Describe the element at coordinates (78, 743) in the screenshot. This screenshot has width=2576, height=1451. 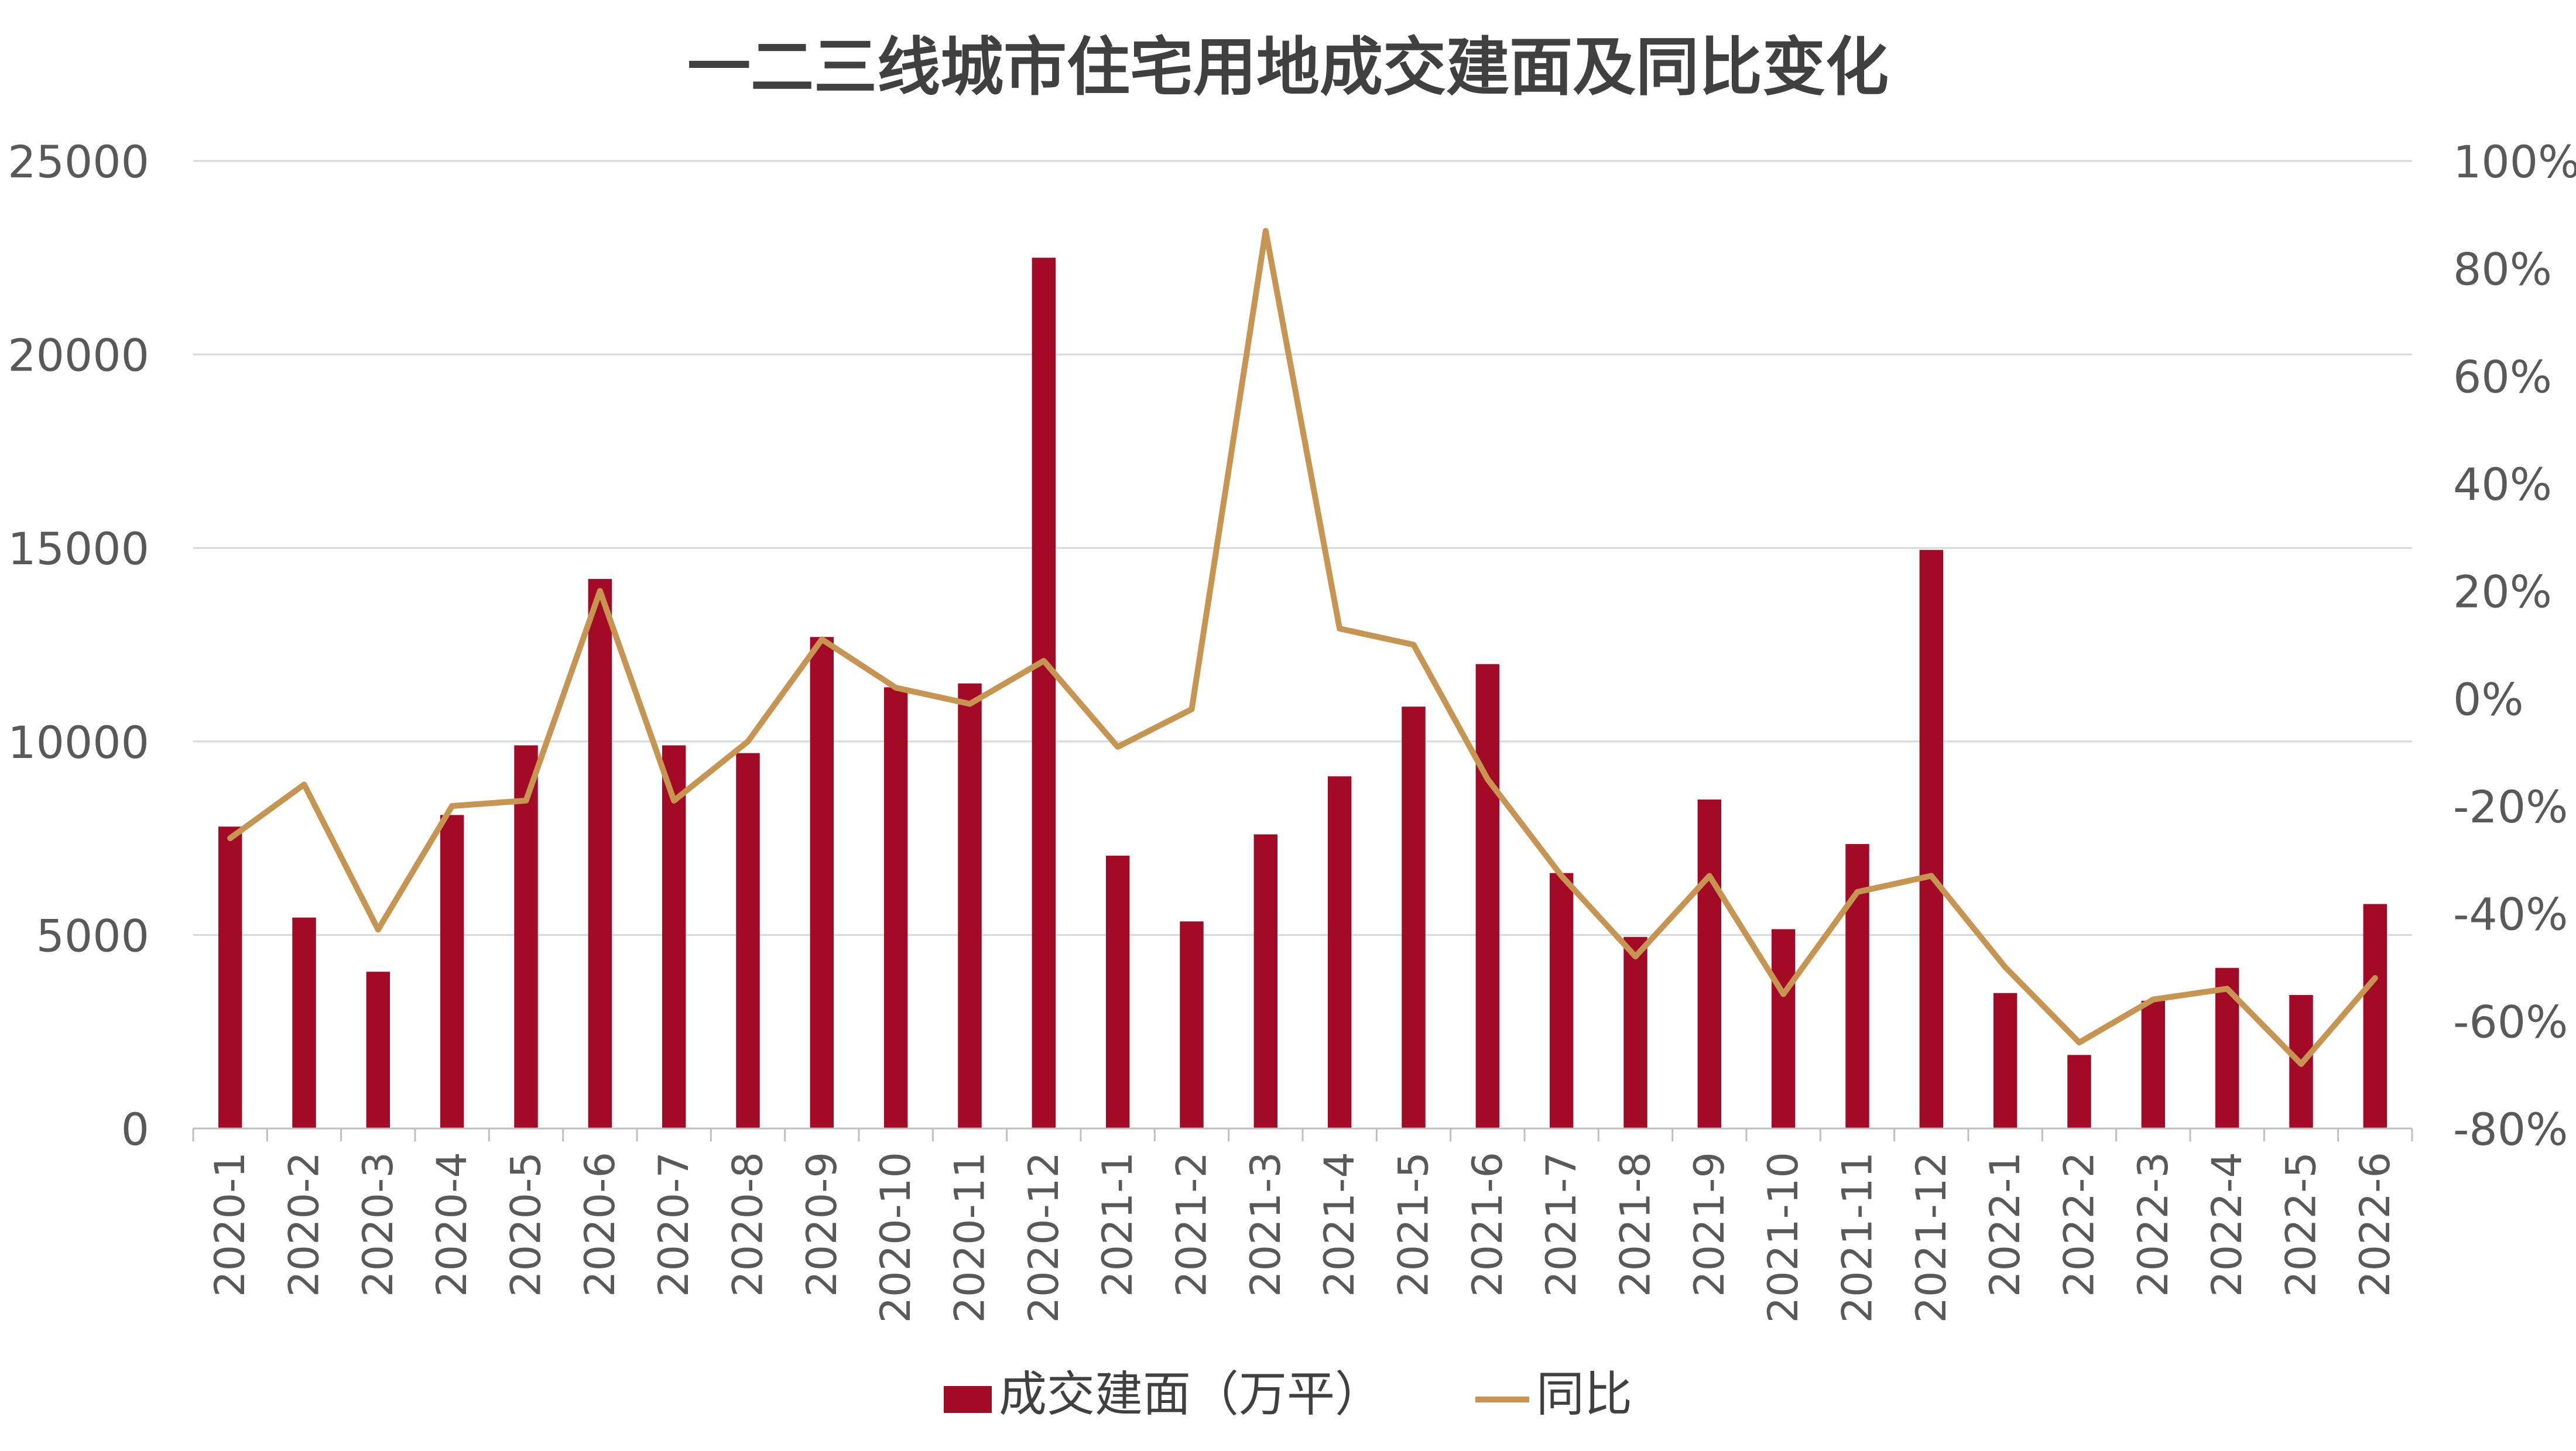
I see `y-left-tick-label: 10000` at that location.